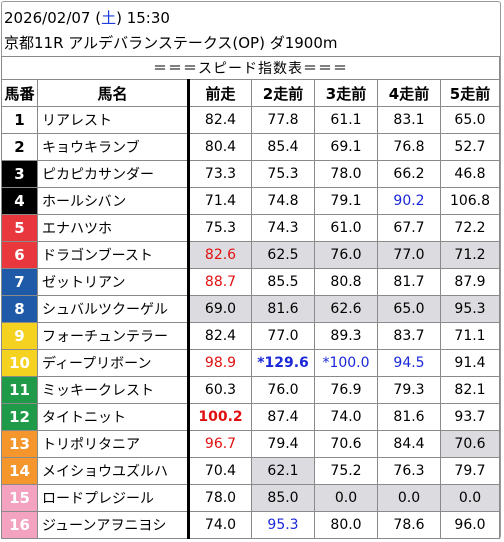  I want to click on speed-index-cell: 90.2, so click(409, 201).